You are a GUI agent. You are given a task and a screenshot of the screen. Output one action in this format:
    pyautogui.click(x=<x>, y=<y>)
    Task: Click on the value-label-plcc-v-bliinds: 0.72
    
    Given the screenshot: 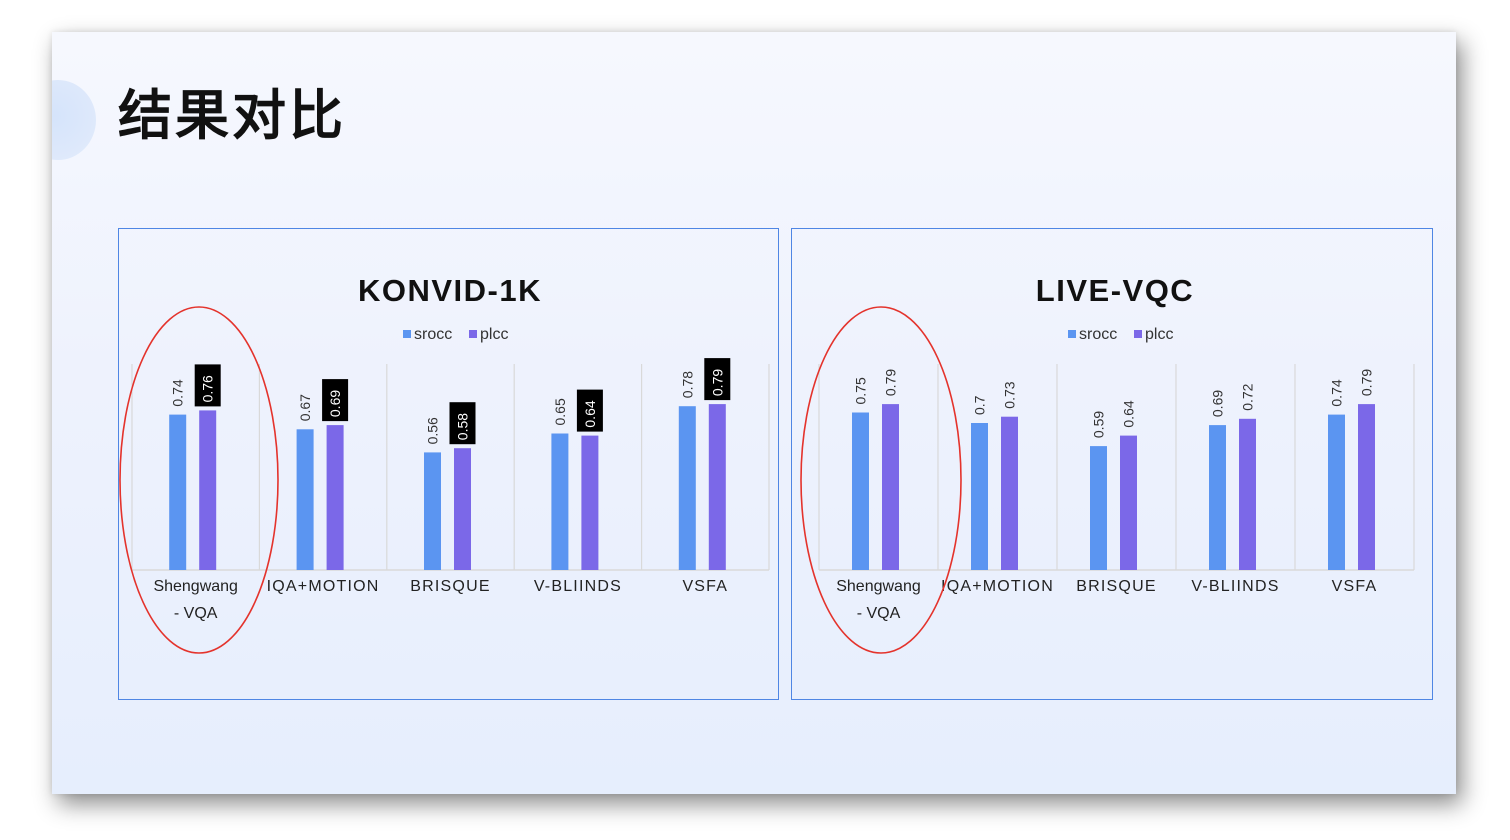 What is the action you would take?
    pyautogui.click(x=1248, y=396)
    